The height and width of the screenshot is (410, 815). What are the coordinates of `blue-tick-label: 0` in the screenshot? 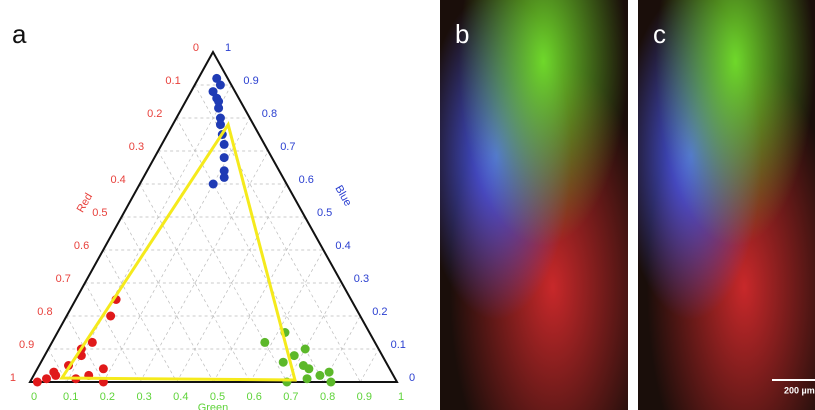 It's located at (412, 378).